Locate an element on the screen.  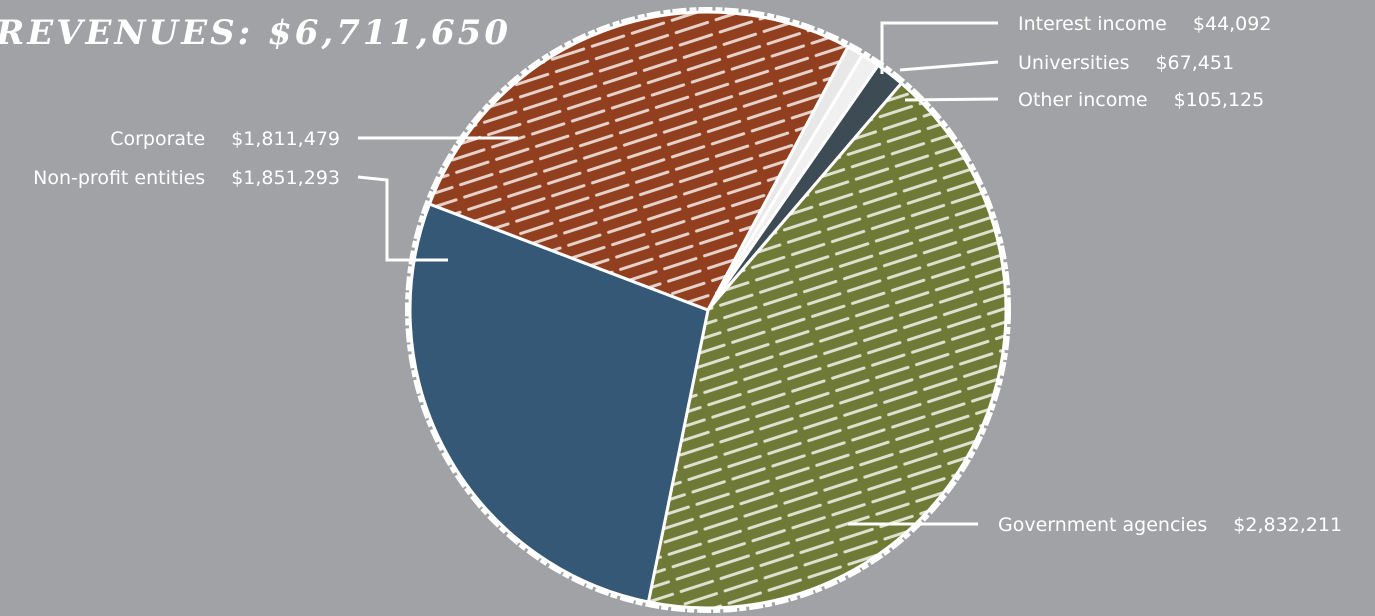
slice-value: $44,092 is located at coordinates (1232, 24).